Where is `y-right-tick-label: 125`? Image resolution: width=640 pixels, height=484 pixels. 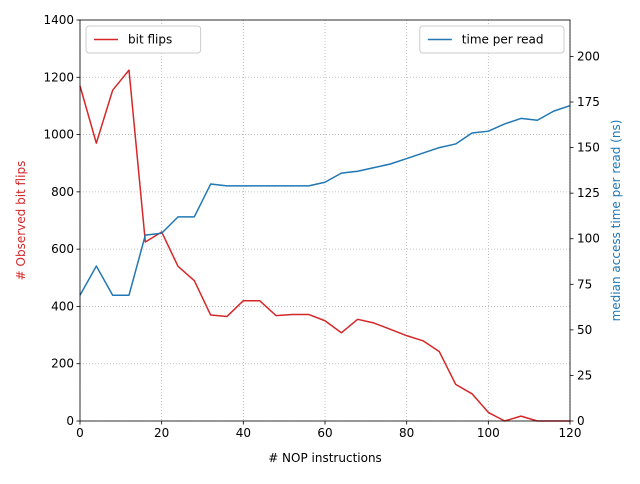 y-right-tick-label: 125 is located at coordinates (588, 193).